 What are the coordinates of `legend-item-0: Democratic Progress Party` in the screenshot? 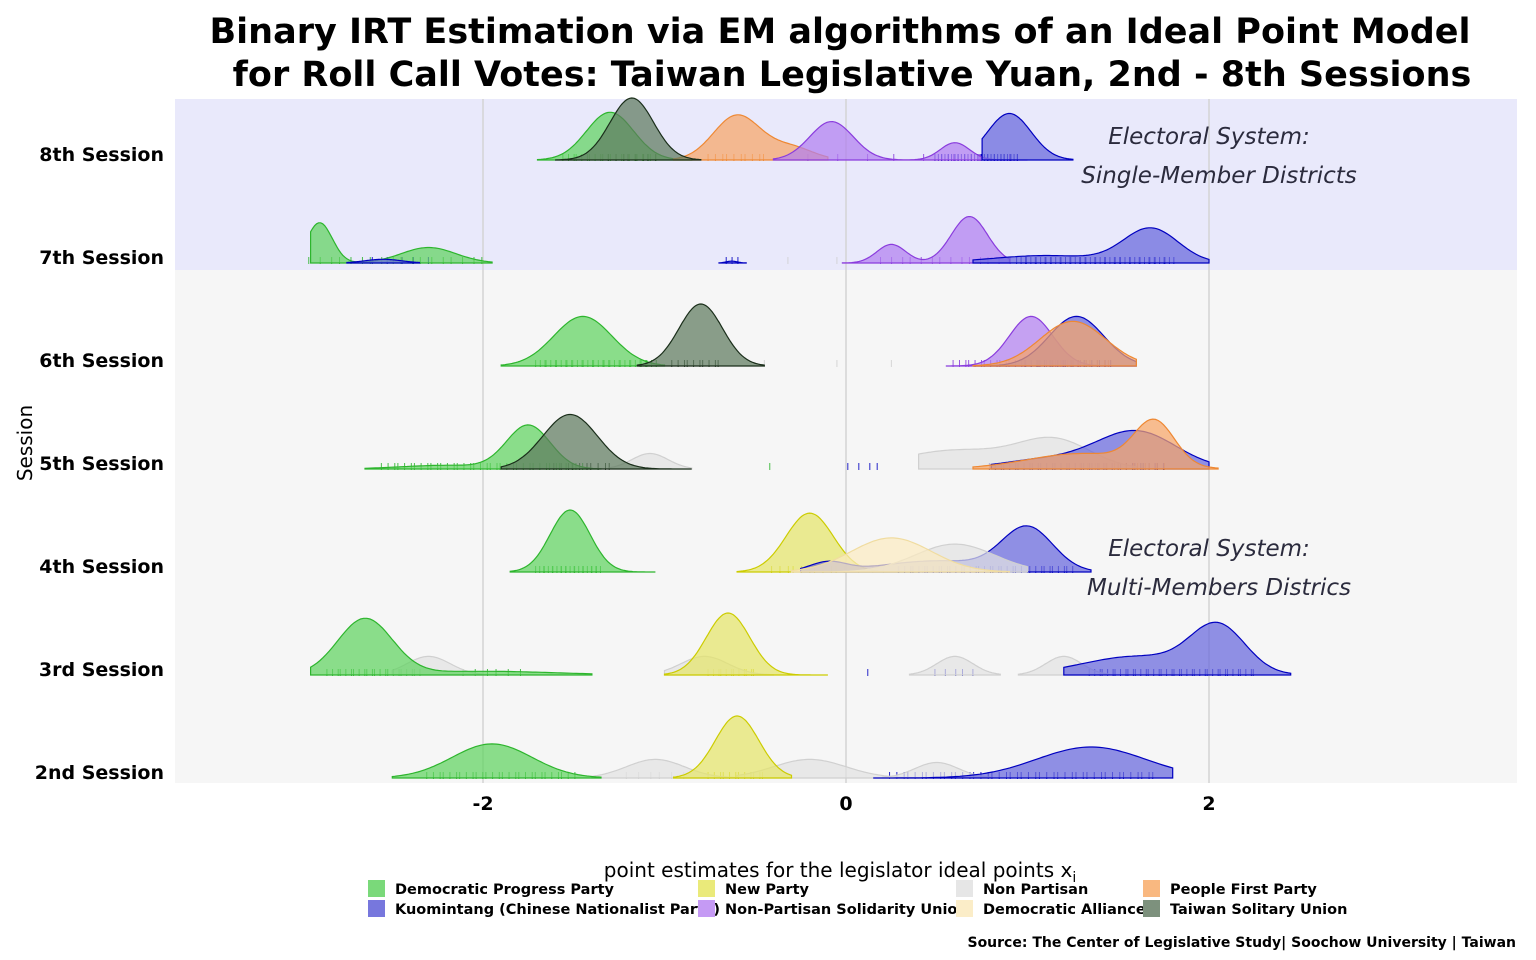 It's located at (491, 889).